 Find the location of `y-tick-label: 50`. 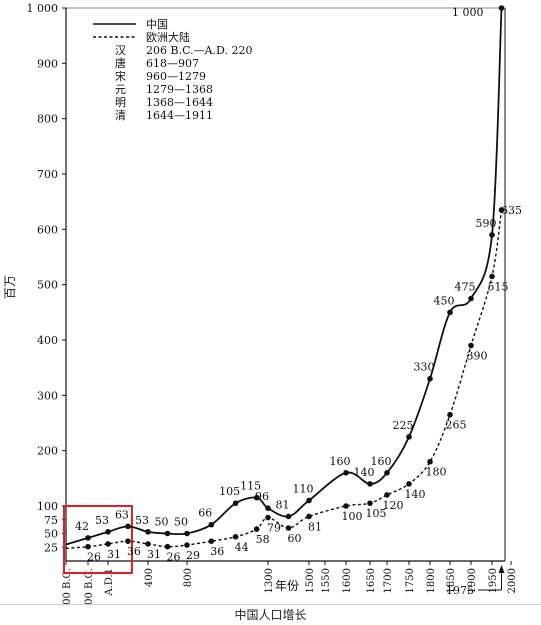

y-tick-label: 50 is located at coordinates (51, 534).